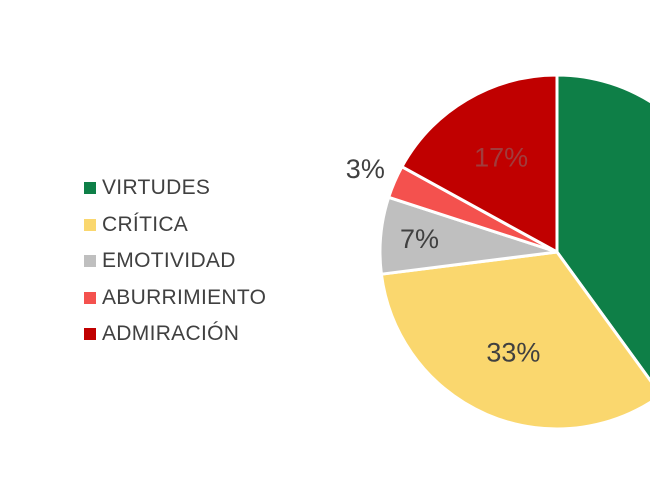 This screenshot has height=487, width=650. I want to click on legend-swatch-virtudes, so click(90, 188).